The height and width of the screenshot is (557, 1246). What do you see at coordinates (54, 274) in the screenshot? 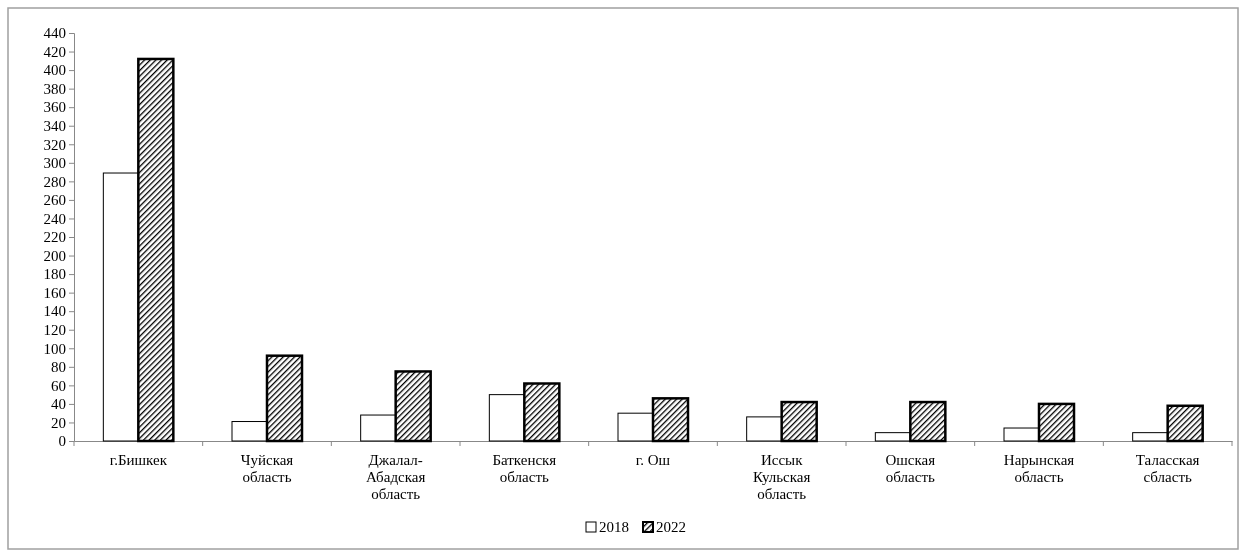
I see `y-tick-label: 180` at bounding box center [54, 274].